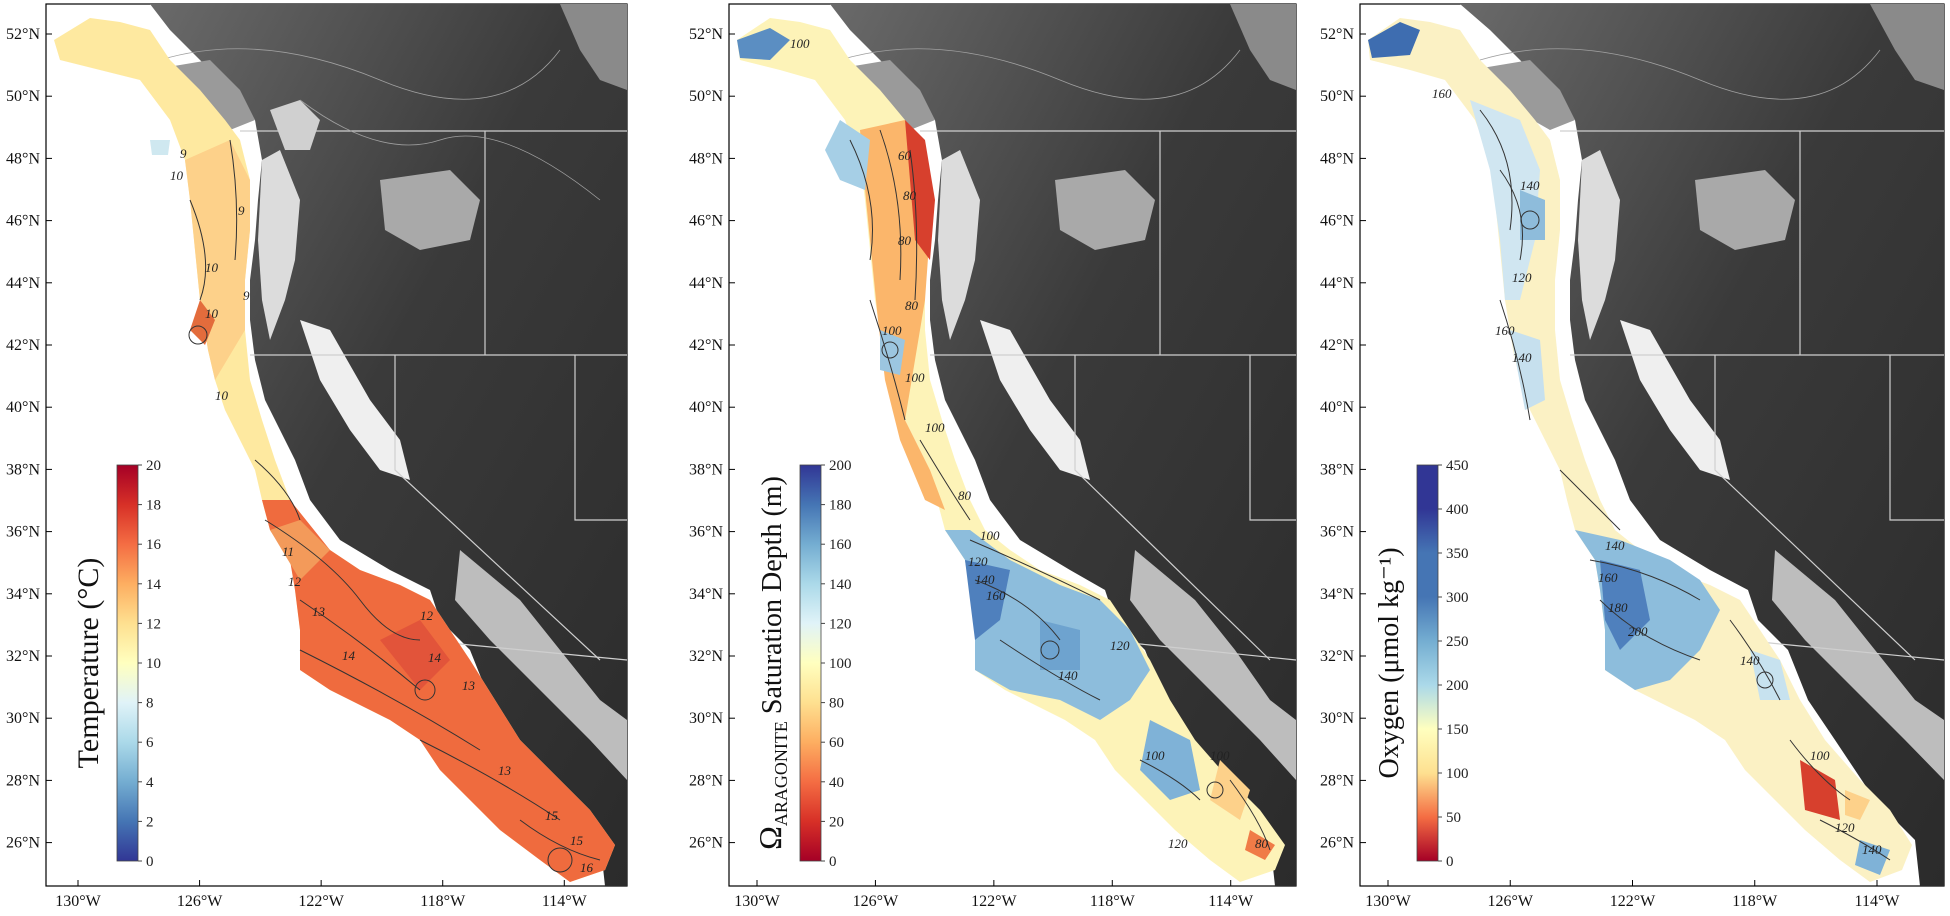 This screenshot has width=1950, height=916. I want to click on contour-label: 12, so click(295, 581).